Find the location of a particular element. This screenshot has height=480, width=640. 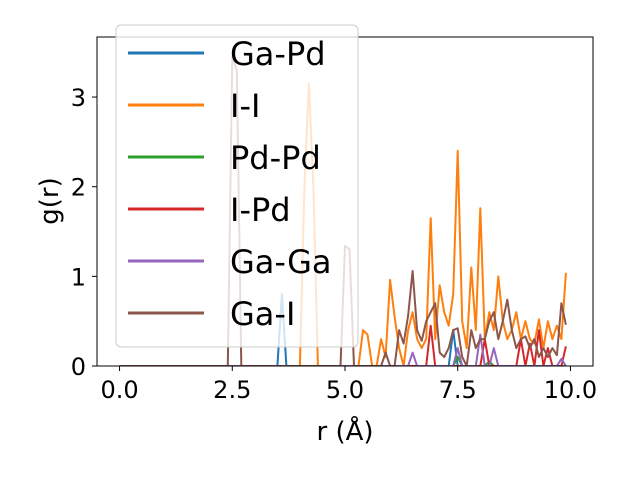

series-line-ga-ga is located at coordinates (343, 349).